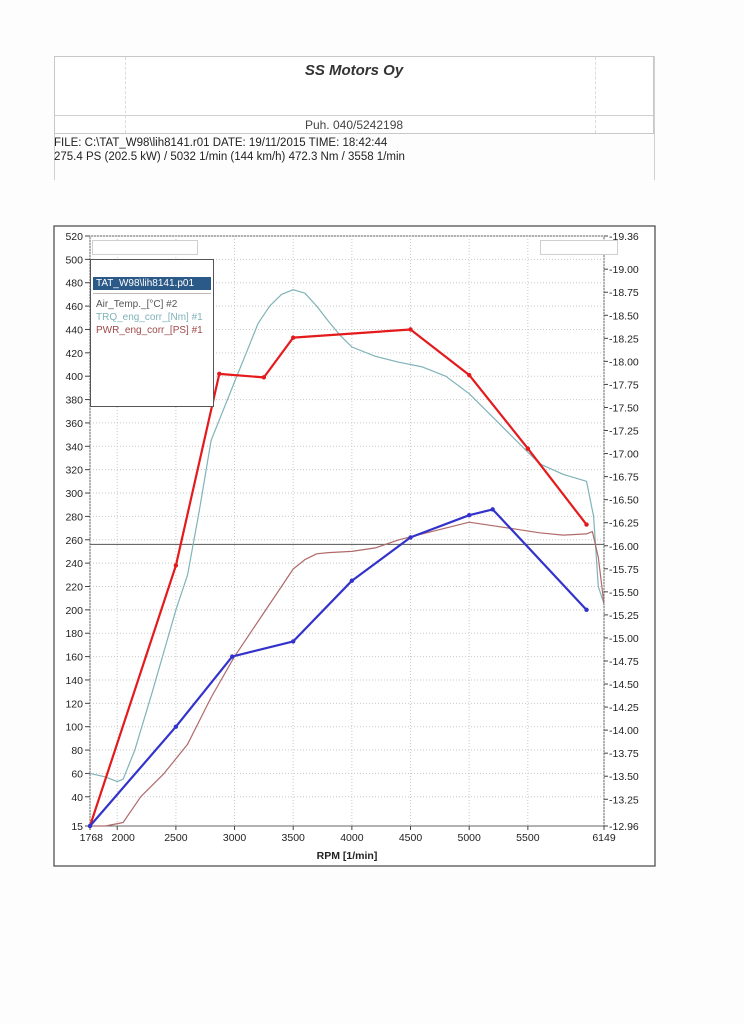 The image size is (744, 1024). What do you see at coordinates (604, 838) in the screenshot?
I see `x-tick-label: 6149` at bounding box center [604, 838].